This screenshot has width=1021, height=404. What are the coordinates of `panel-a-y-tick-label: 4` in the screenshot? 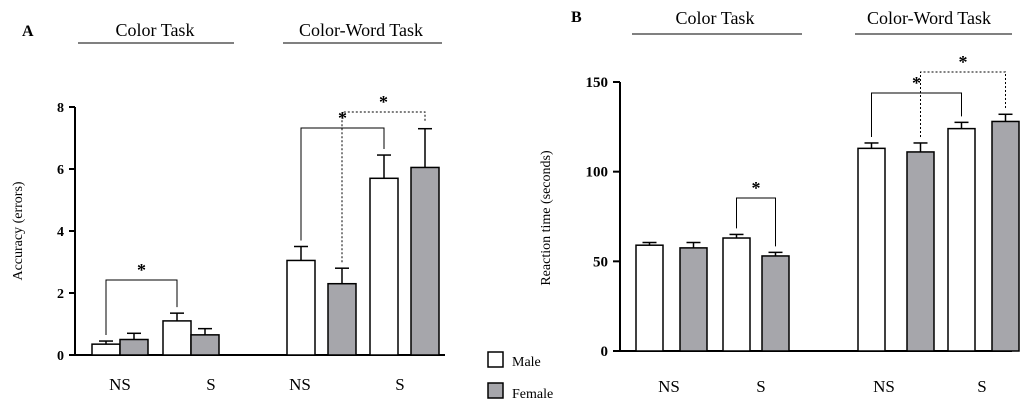 It's located at (60, 232).